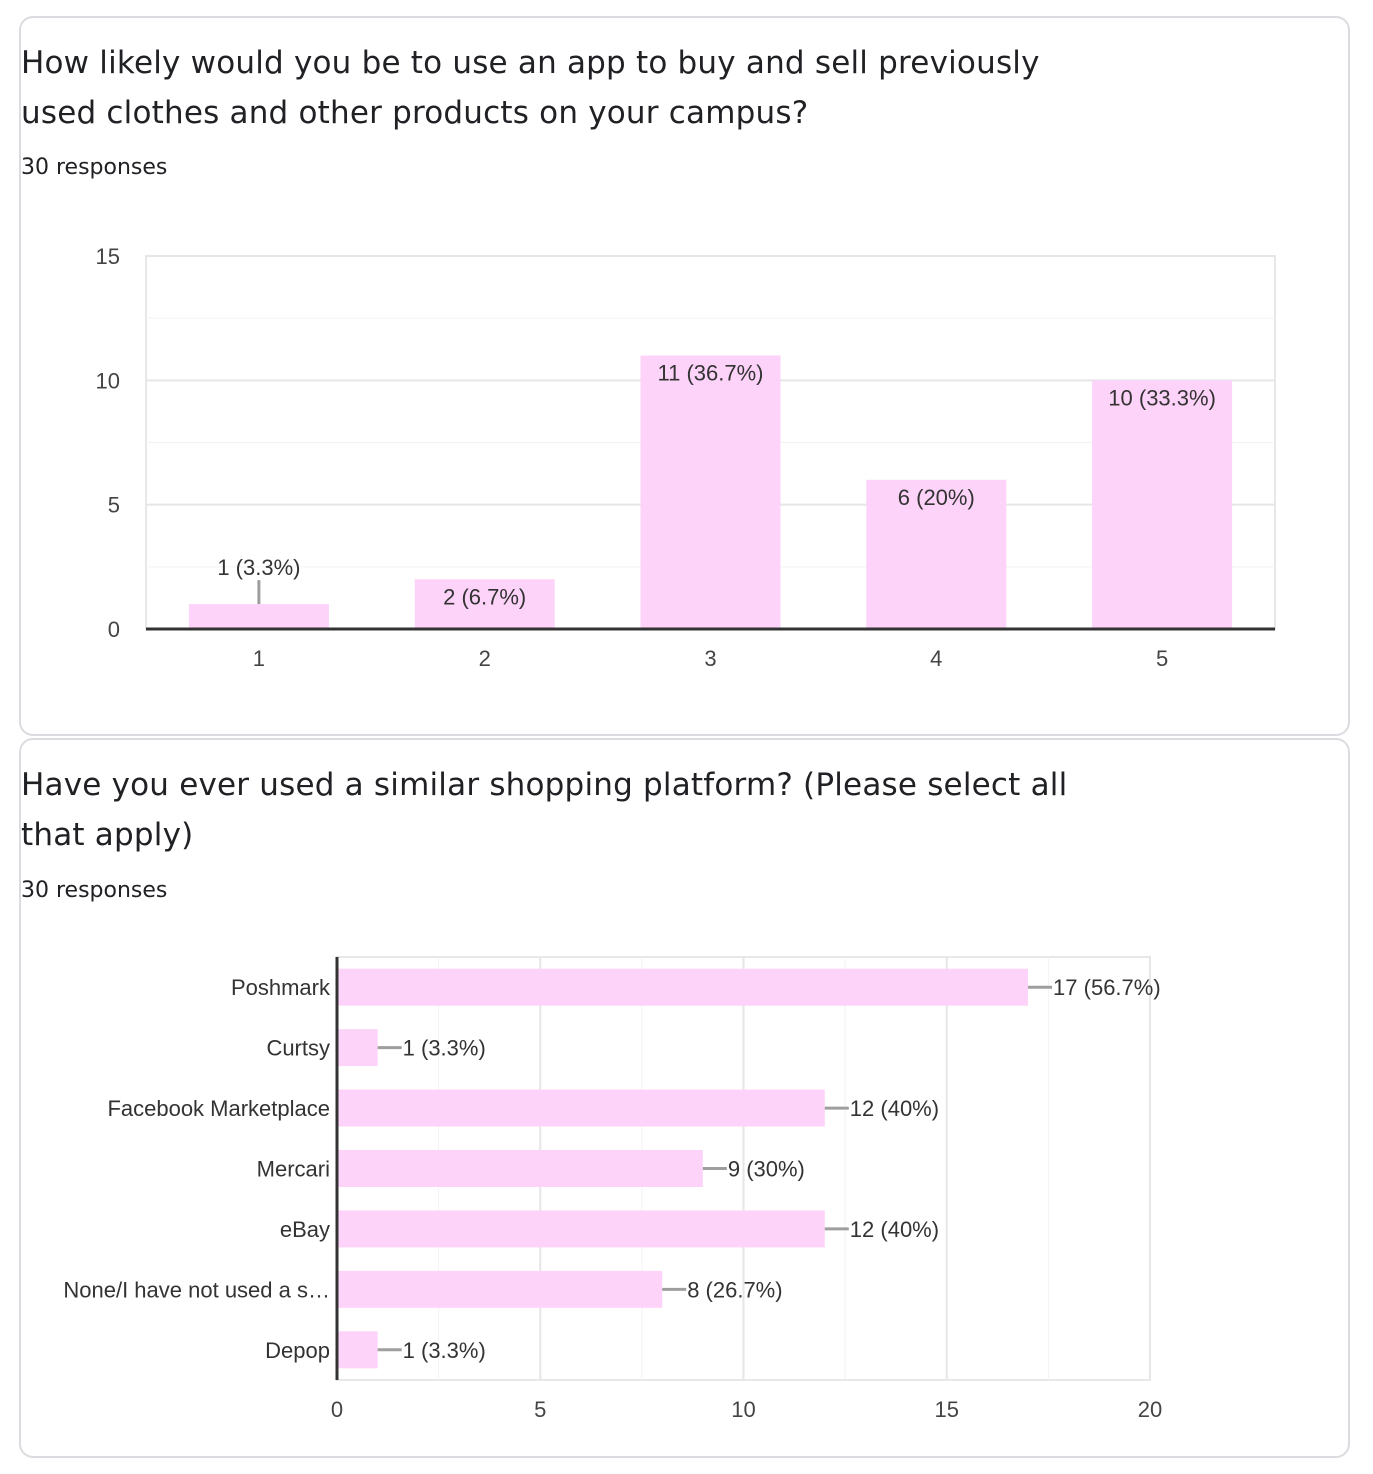 Image resolution: width=1373 pixels, height=1474 pixels. What do you see at coordinates (1150, 1409) in the screenshot?
I see `x-tick-label: 20` at bounding box center [1150, 1409].